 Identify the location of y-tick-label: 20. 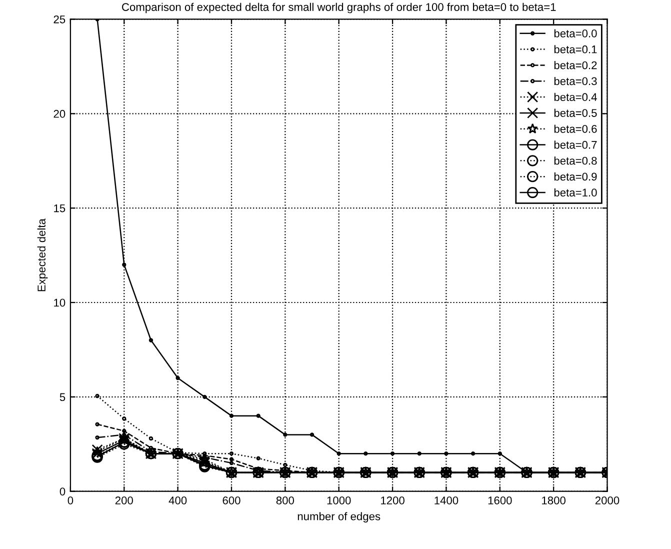
(60, 114).